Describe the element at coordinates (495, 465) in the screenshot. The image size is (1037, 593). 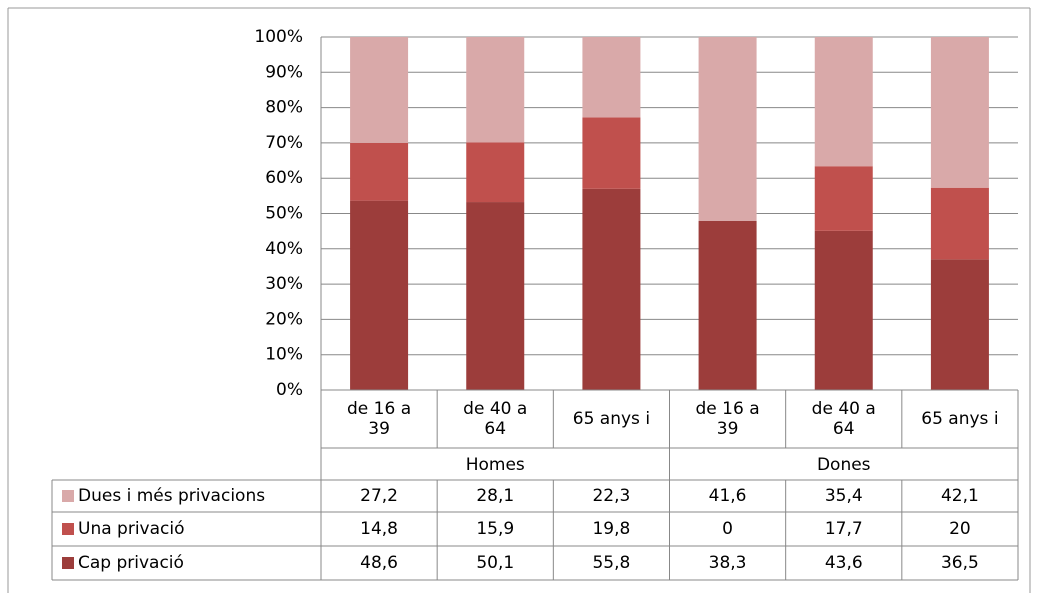
I see `group-label: Homes` at that location.